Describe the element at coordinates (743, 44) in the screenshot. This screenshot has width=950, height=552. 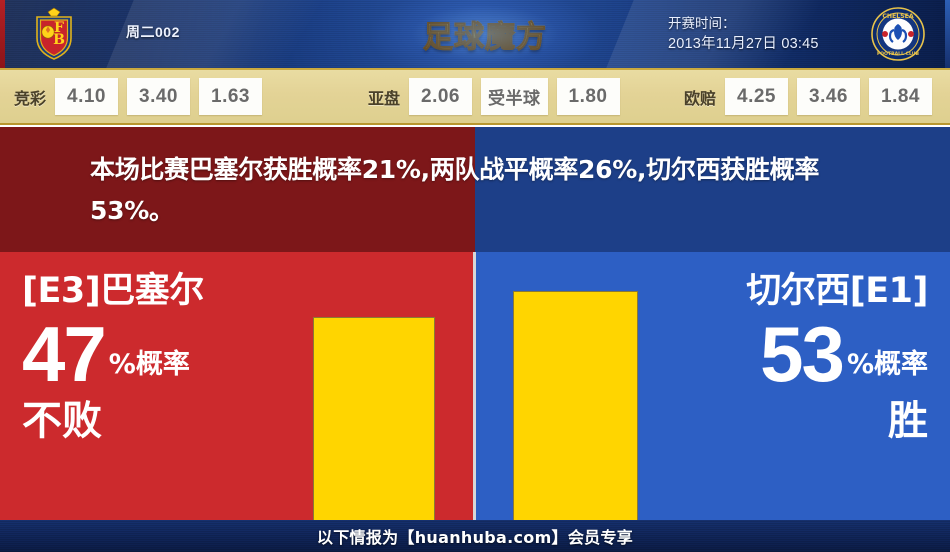
I see `kickoff-value: 2013年11月27日 03:45` at that location.